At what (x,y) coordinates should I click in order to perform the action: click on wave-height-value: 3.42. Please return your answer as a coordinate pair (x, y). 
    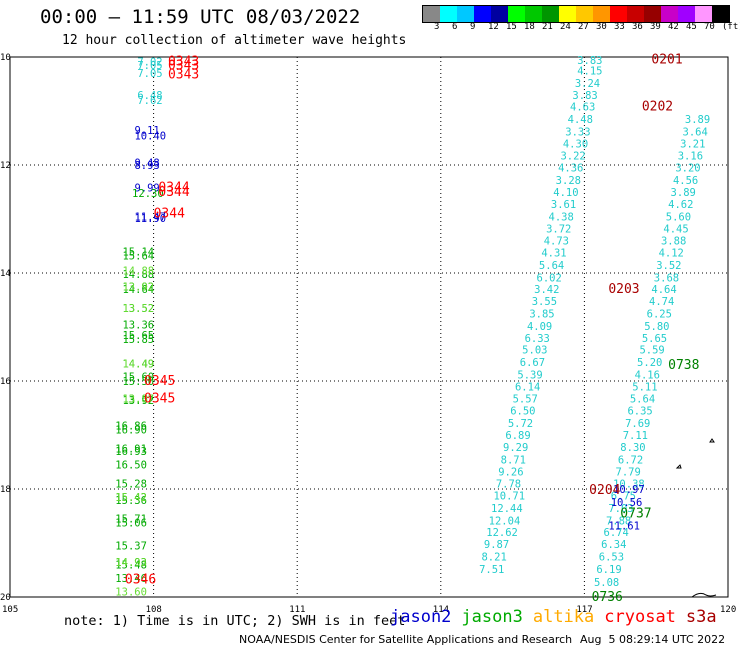
    Looking at the image, I should click on (546, 290).